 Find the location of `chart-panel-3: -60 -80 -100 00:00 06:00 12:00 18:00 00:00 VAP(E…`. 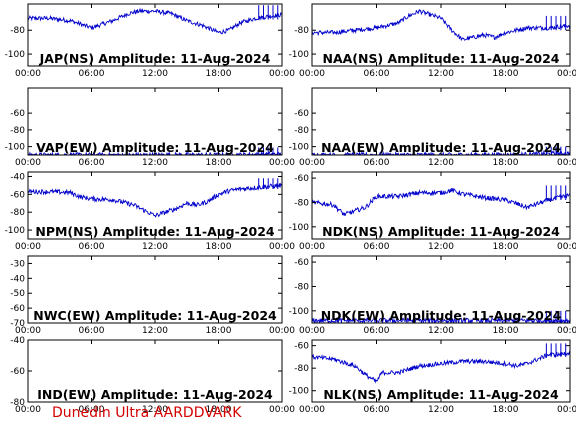

chart-panel-3: -60 -80 -100 00:00 06:00 12:00 18:00 00:00 VAP(E… is located at coordinates (150, 127).